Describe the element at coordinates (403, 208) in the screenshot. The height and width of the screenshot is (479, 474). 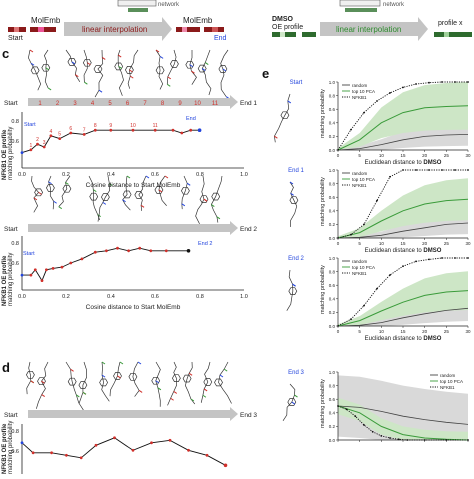
I see `e-pca-band` at that location.